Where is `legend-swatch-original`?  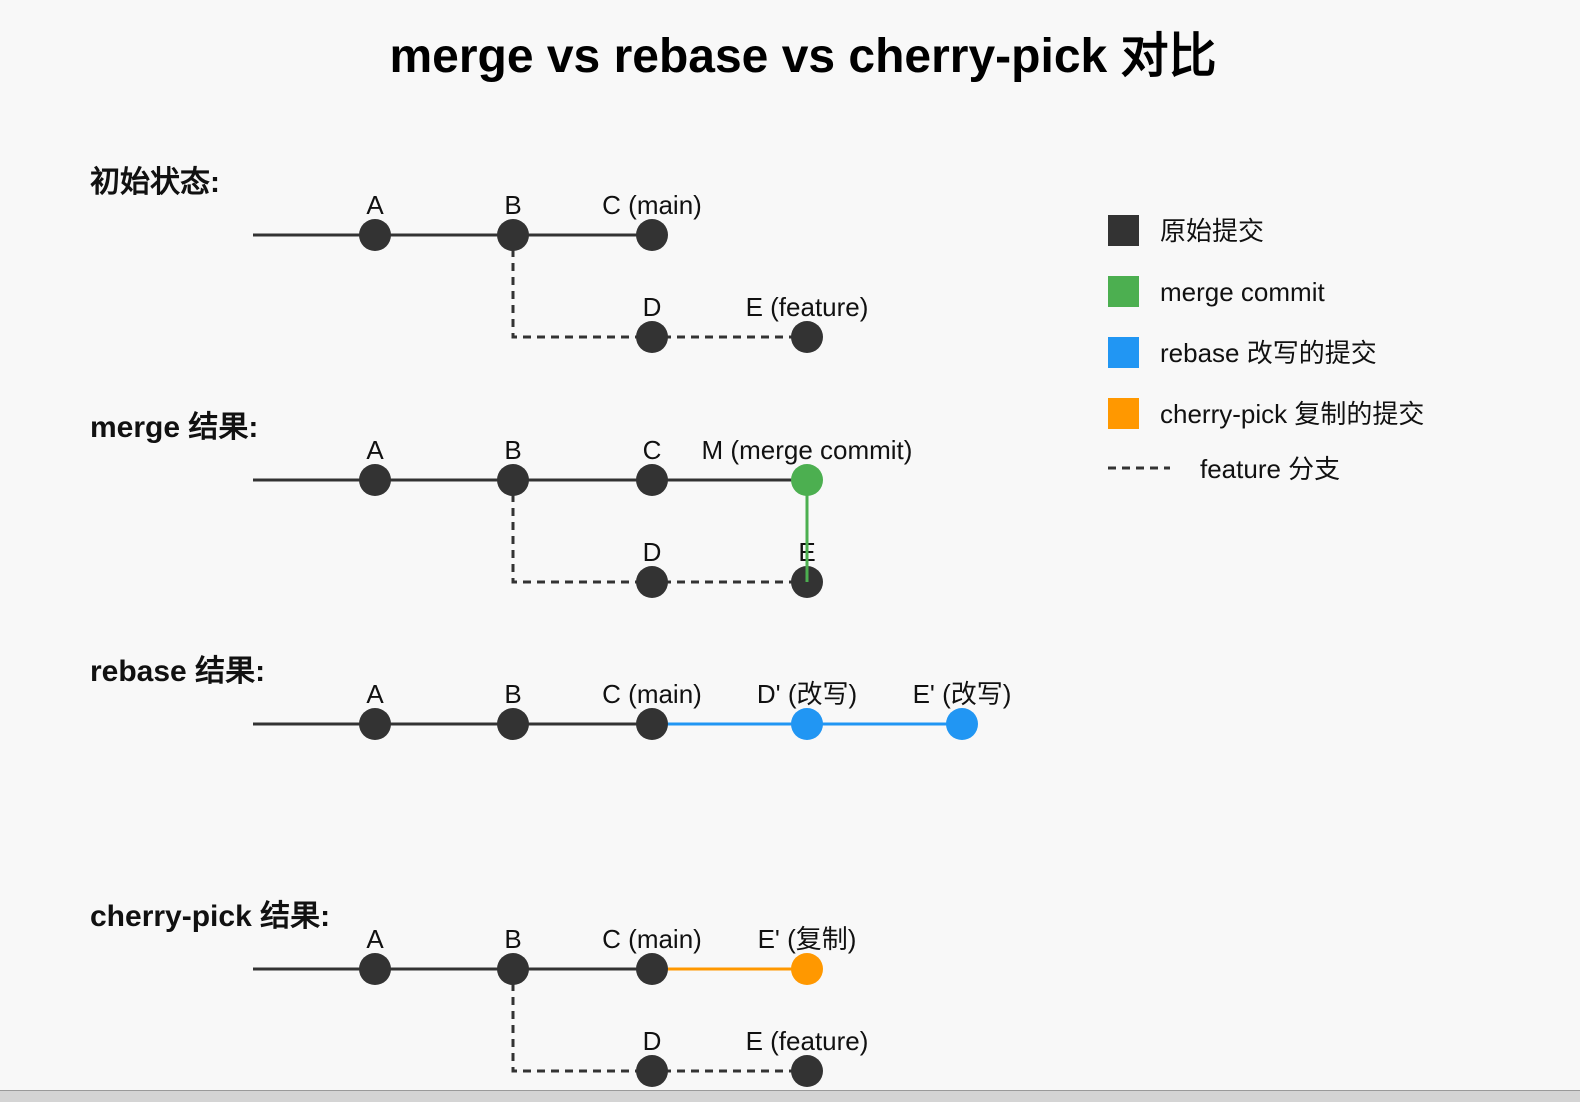 legend-swatch-original is located at coordinates (1123, 230).